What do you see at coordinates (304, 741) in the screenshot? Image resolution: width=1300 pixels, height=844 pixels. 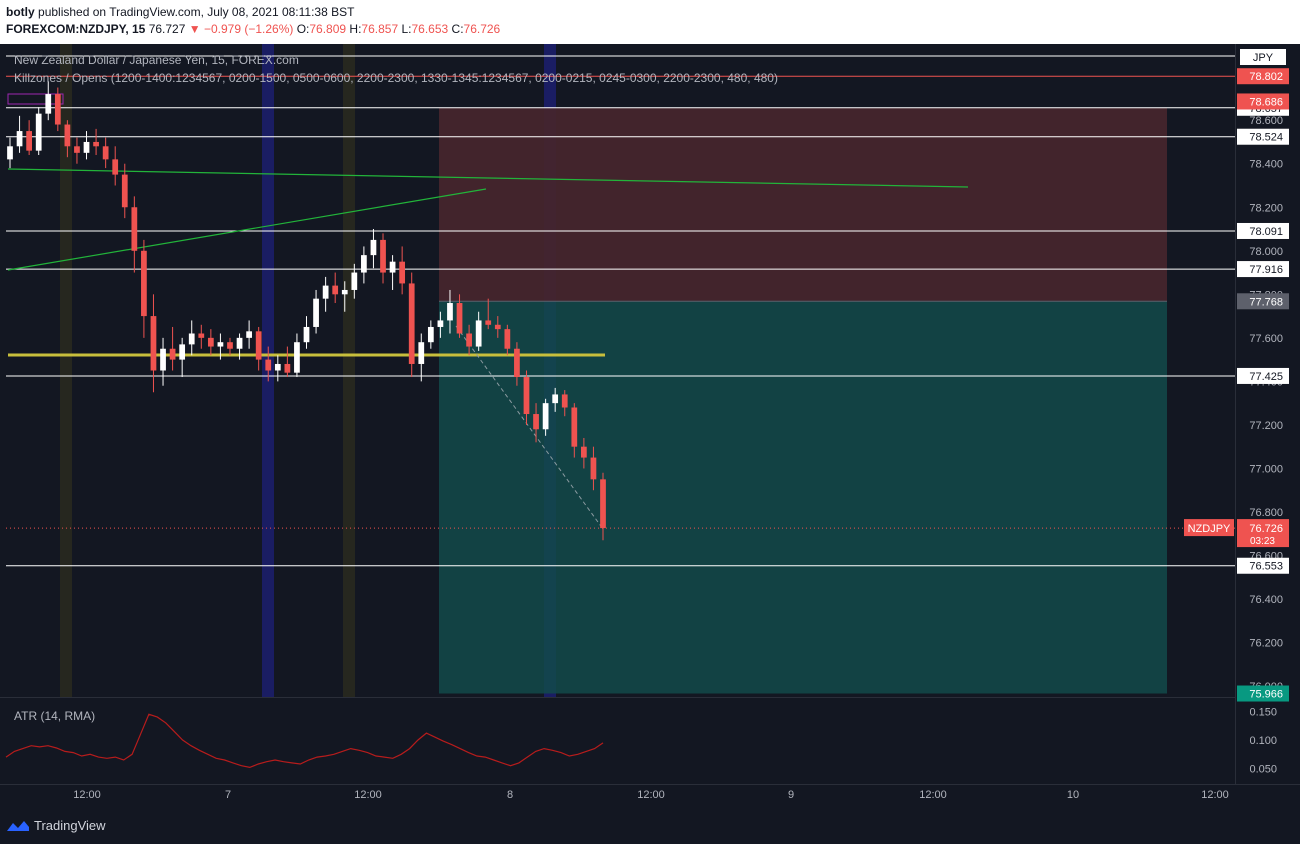 I see `atr-line` at bounding box center [304, 741].